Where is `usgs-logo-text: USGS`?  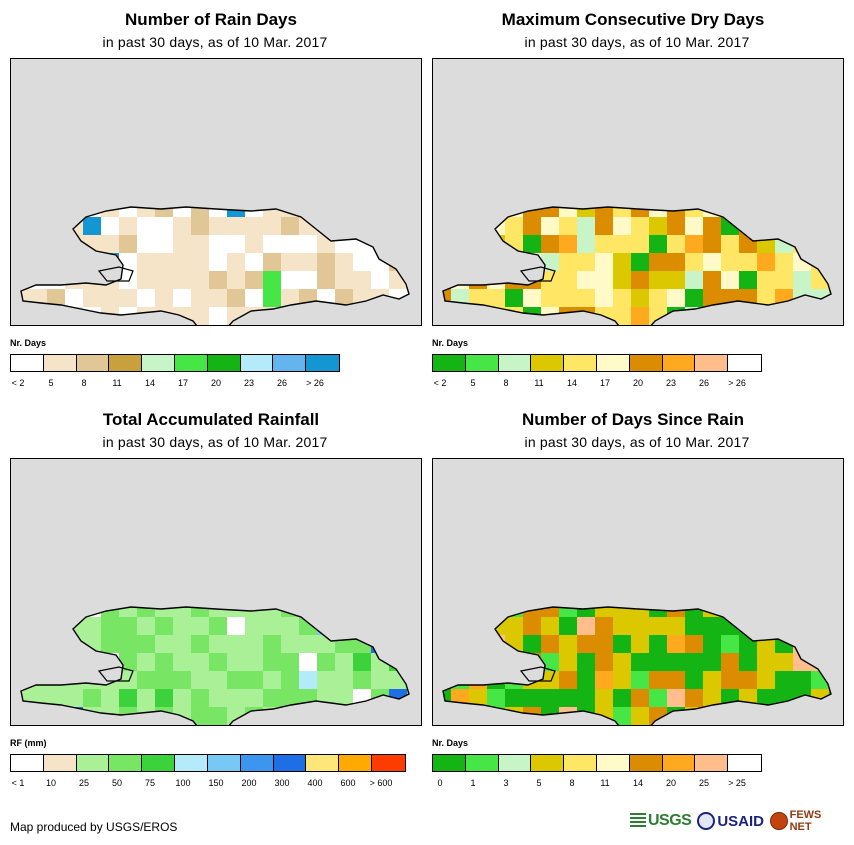
usgs-logo-text: USGS is located at coordinates (670, 820).